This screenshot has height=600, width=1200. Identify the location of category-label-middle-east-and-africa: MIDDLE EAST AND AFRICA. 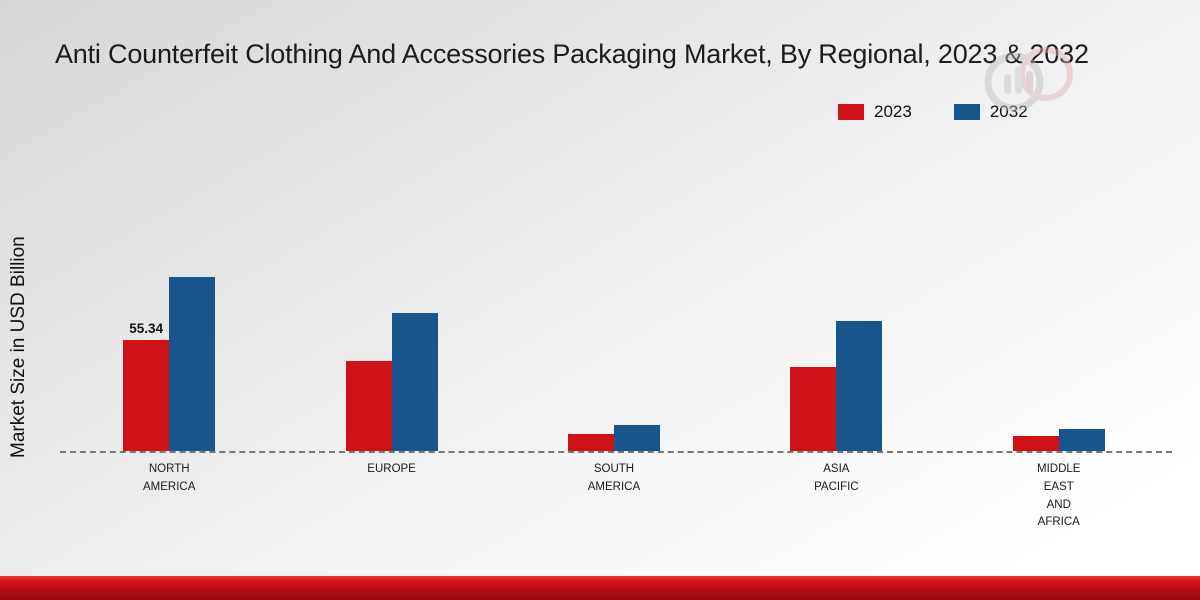
(1059, 496).